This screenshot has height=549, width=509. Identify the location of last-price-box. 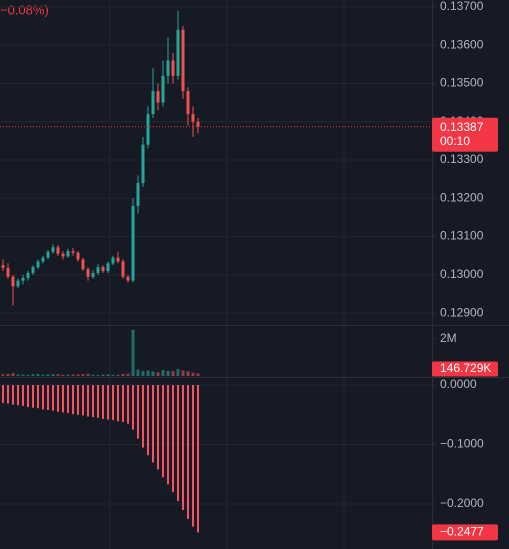
(465, 134).